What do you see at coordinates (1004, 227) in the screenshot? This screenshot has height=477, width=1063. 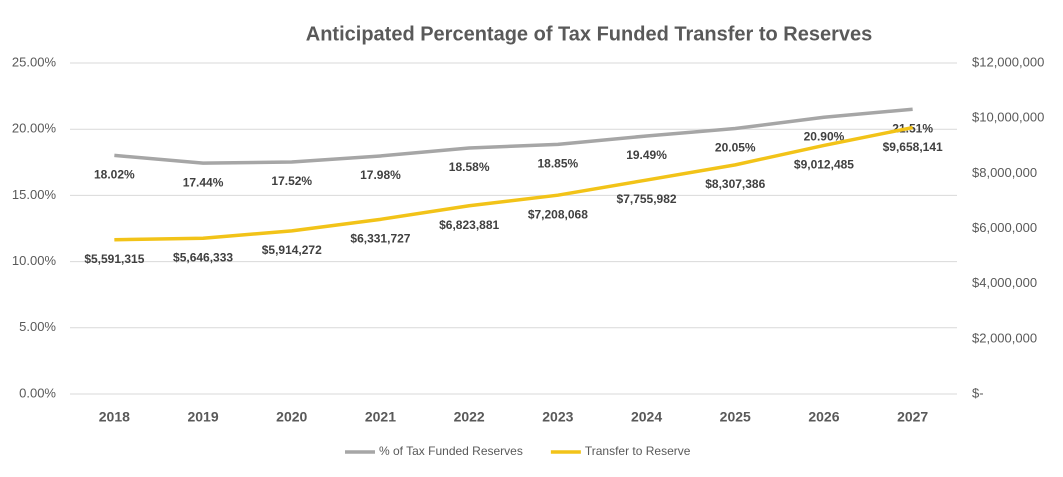 I see `y2-tick-label: $6,000,000` at bounding box center [1004, 227].